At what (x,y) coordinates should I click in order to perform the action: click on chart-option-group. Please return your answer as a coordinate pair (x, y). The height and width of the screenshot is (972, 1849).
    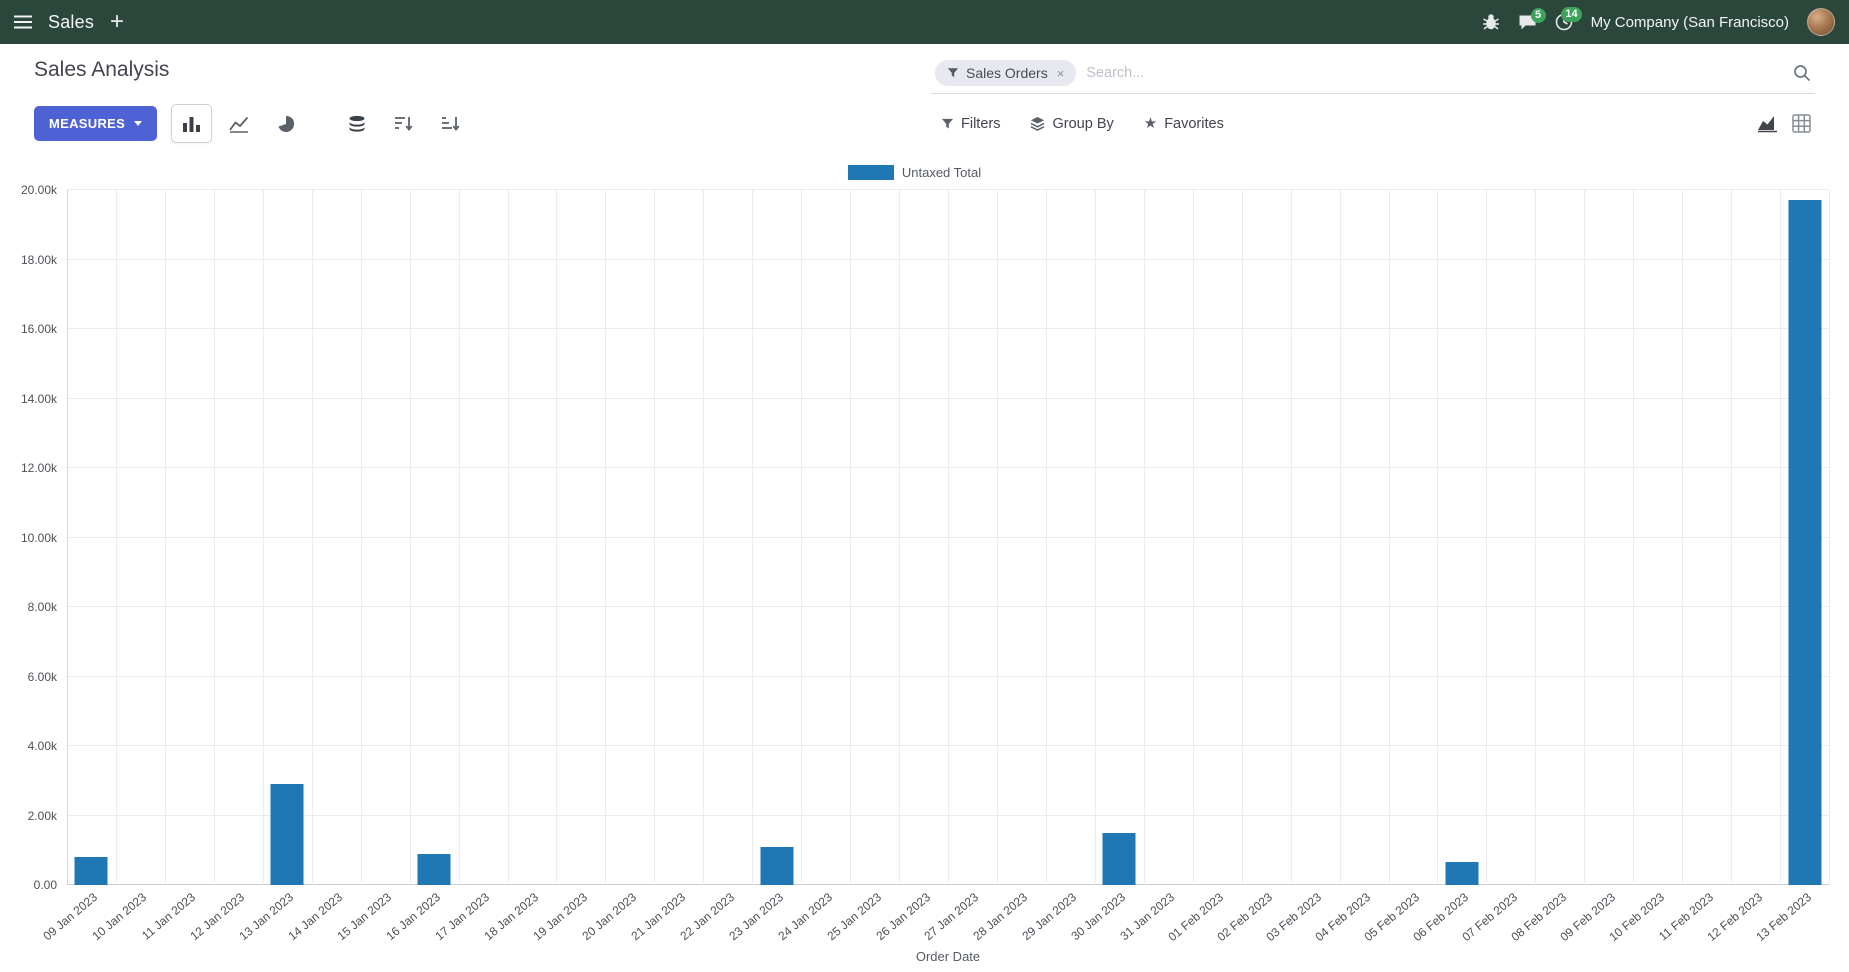
    Looking at the image, I should click on (403, 123).